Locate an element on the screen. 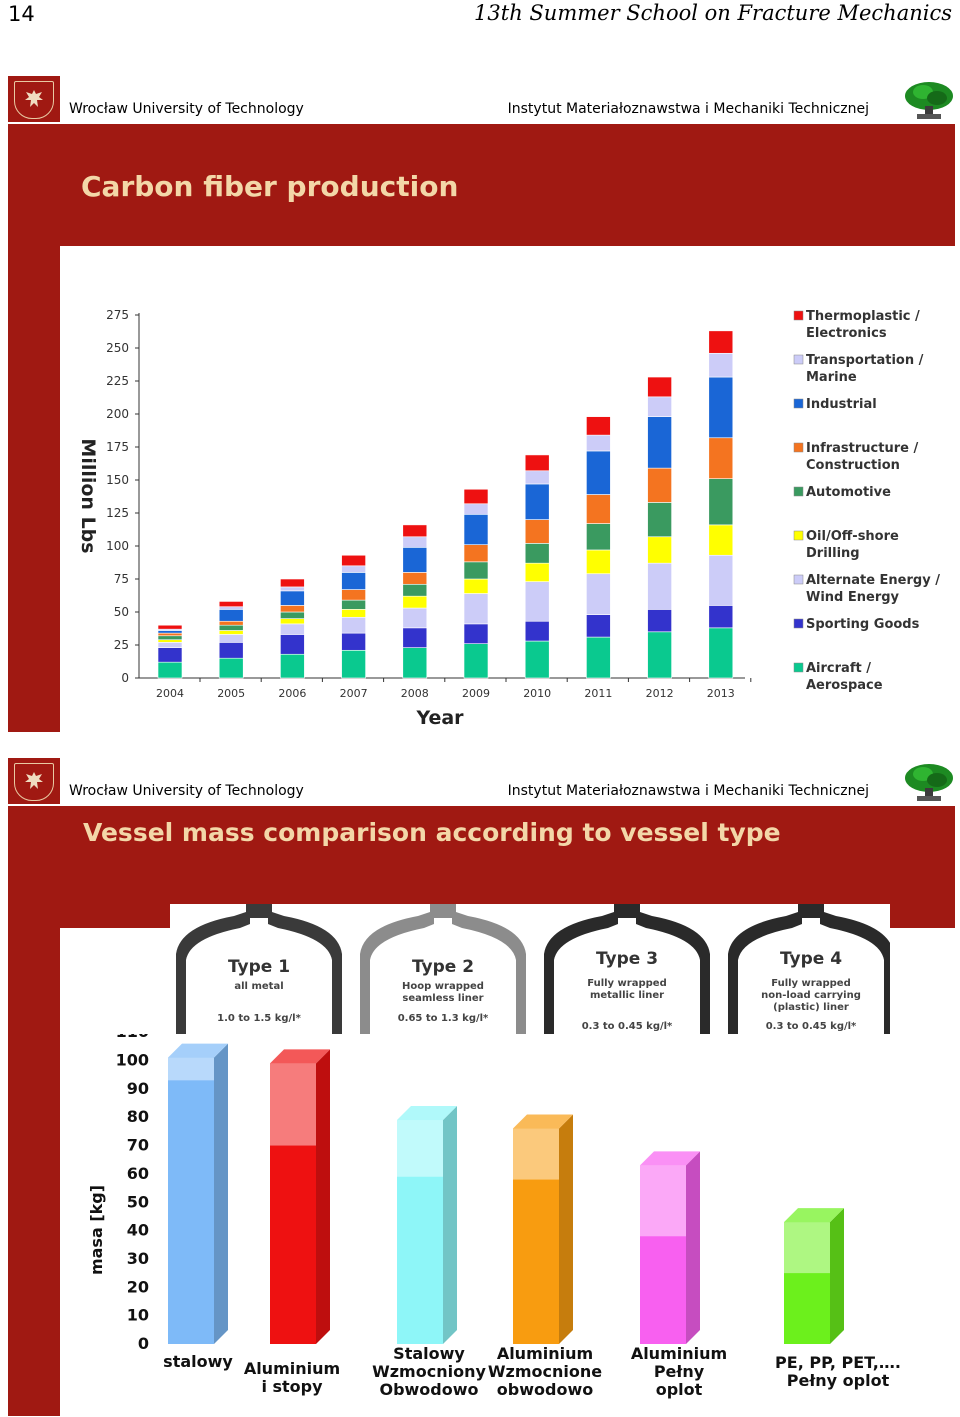  legend-label: Automotive is located at coordinates (848, 492).